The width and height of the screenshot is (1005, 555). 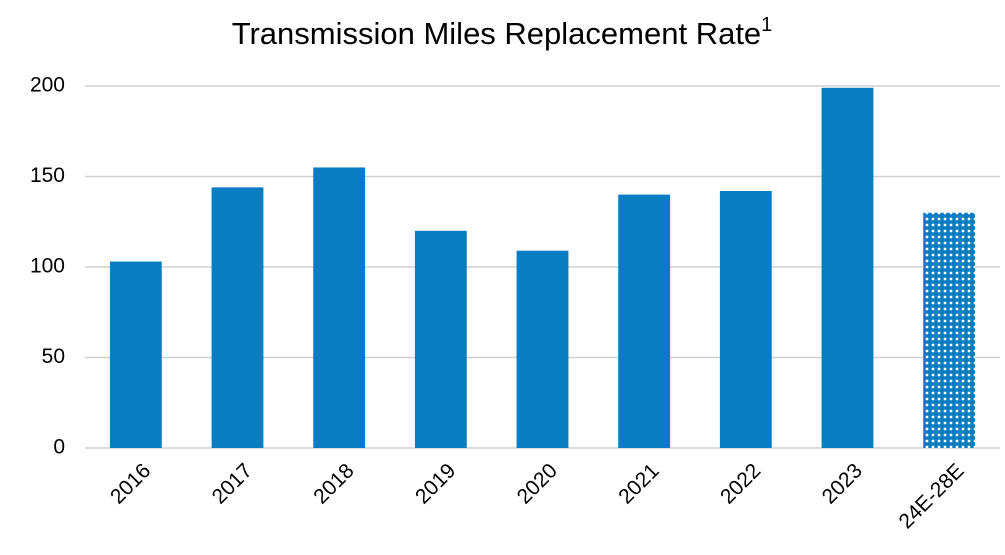 What do you see at coordinates (333, 483) in the screenshot?
I see `x-tick-label: 2018` at bounding box center [333, 483].